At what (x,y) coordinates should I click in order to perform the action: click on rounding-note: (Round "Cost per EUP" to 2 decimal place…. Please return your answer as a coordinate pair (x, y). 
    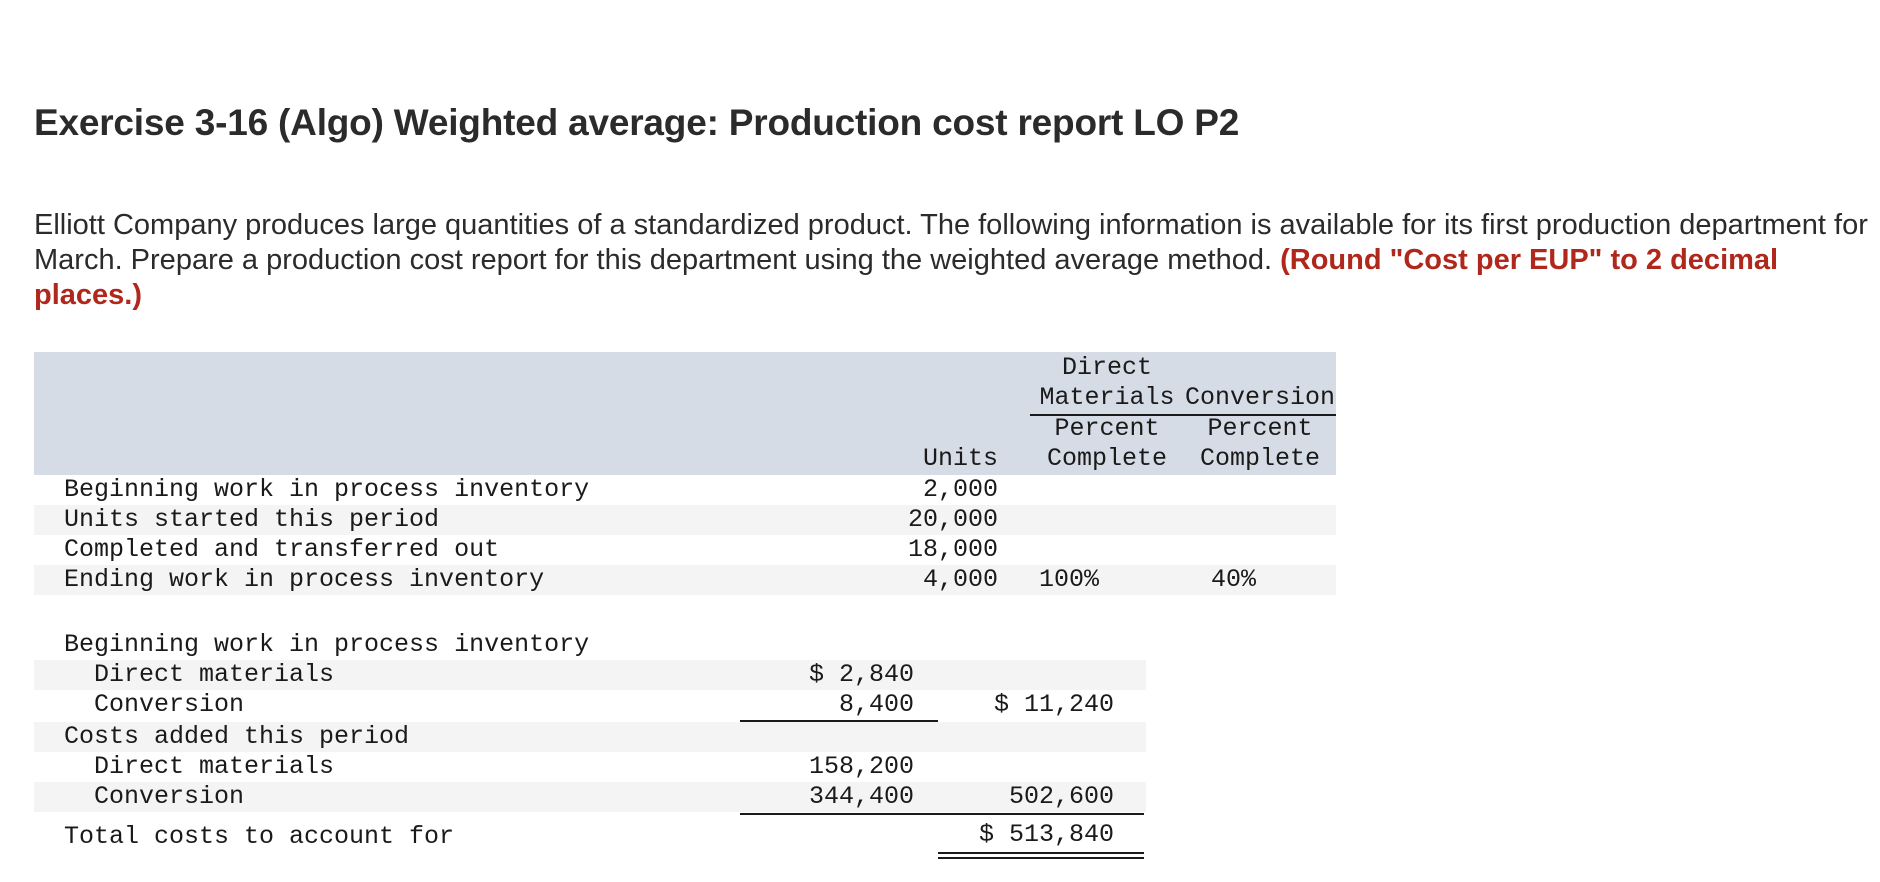
    Looking at the image, I should click on (906, 277).